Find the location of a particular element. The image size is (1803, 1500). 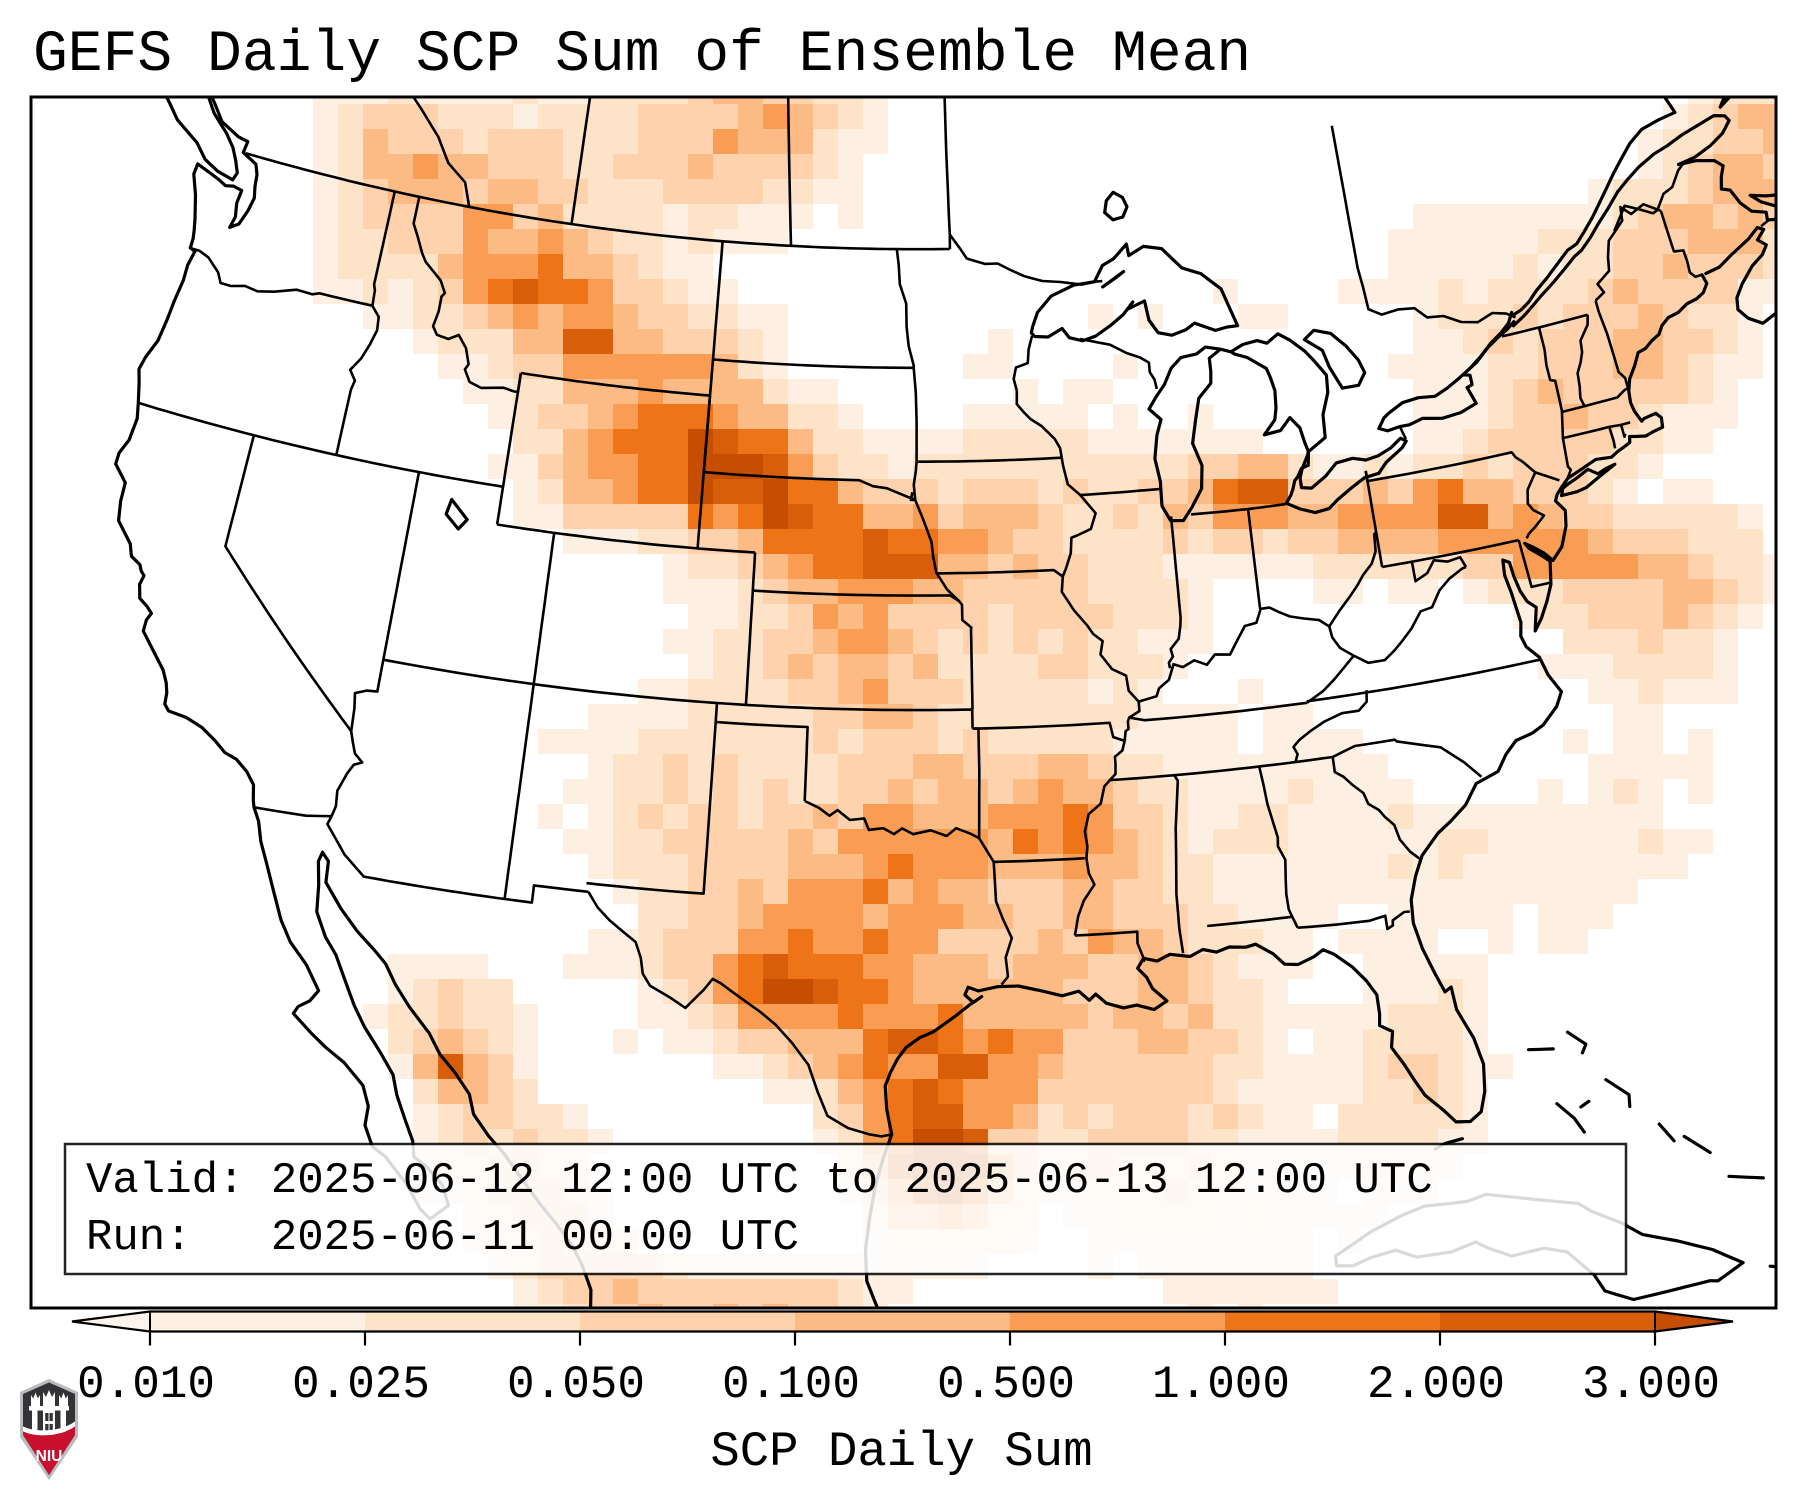

svg-text: NIU is located at coordinates (49, 1456).